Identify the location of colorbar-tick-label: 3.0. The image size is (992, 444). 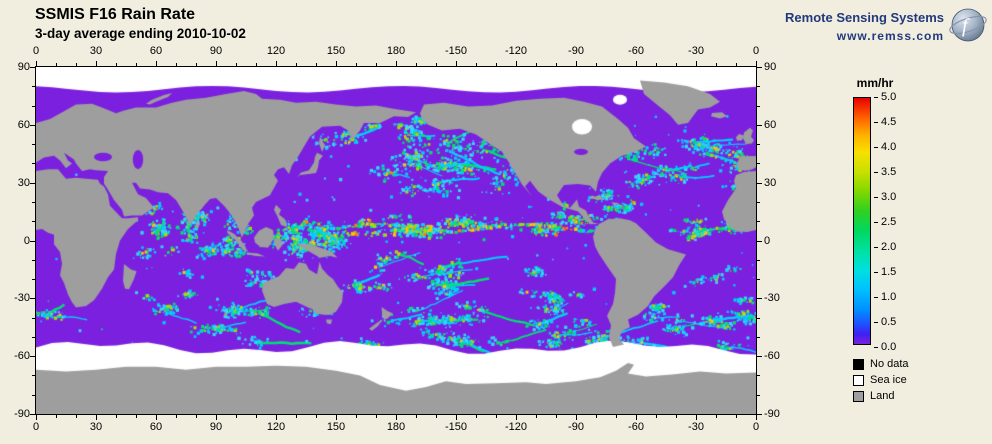
(889, 197).